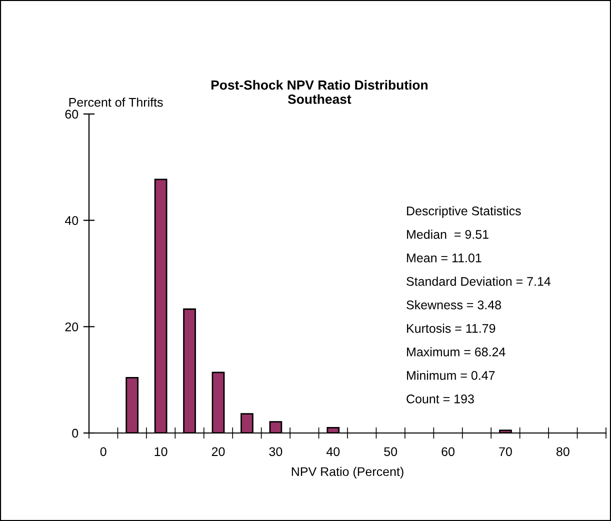 This screenshot has height=521, width=611. Describe the element at coordinates (333, 451) in the screenshot. I see `x-tick-label: 40` at that location.